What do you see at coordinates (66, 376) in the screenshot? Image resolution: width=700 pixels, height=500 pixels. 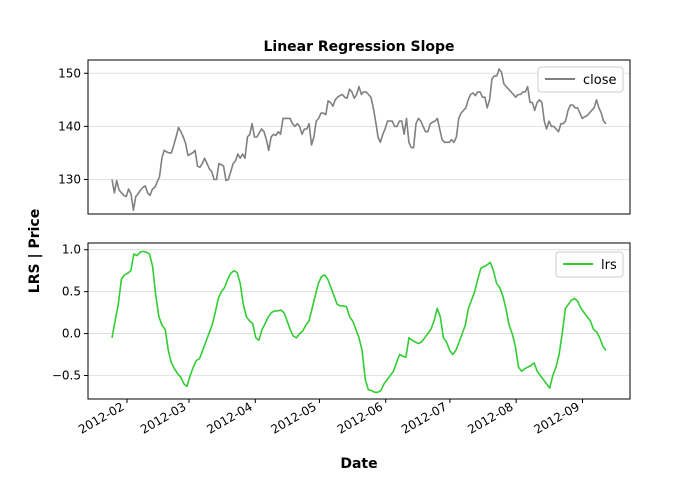 I see `y-tick-label: −0.5` at bounding box center [66, 376].